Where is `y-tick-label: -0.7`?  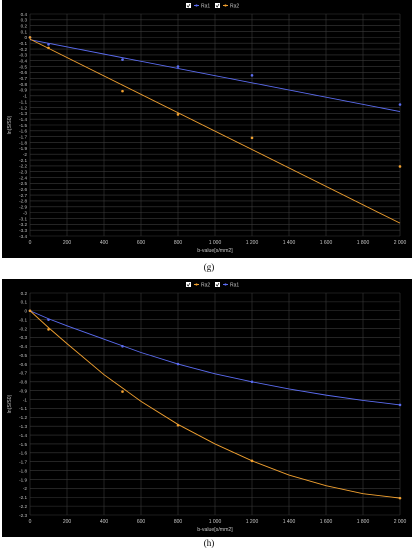
y-tick-label: -0.7 is located at coordinates (23, 373).